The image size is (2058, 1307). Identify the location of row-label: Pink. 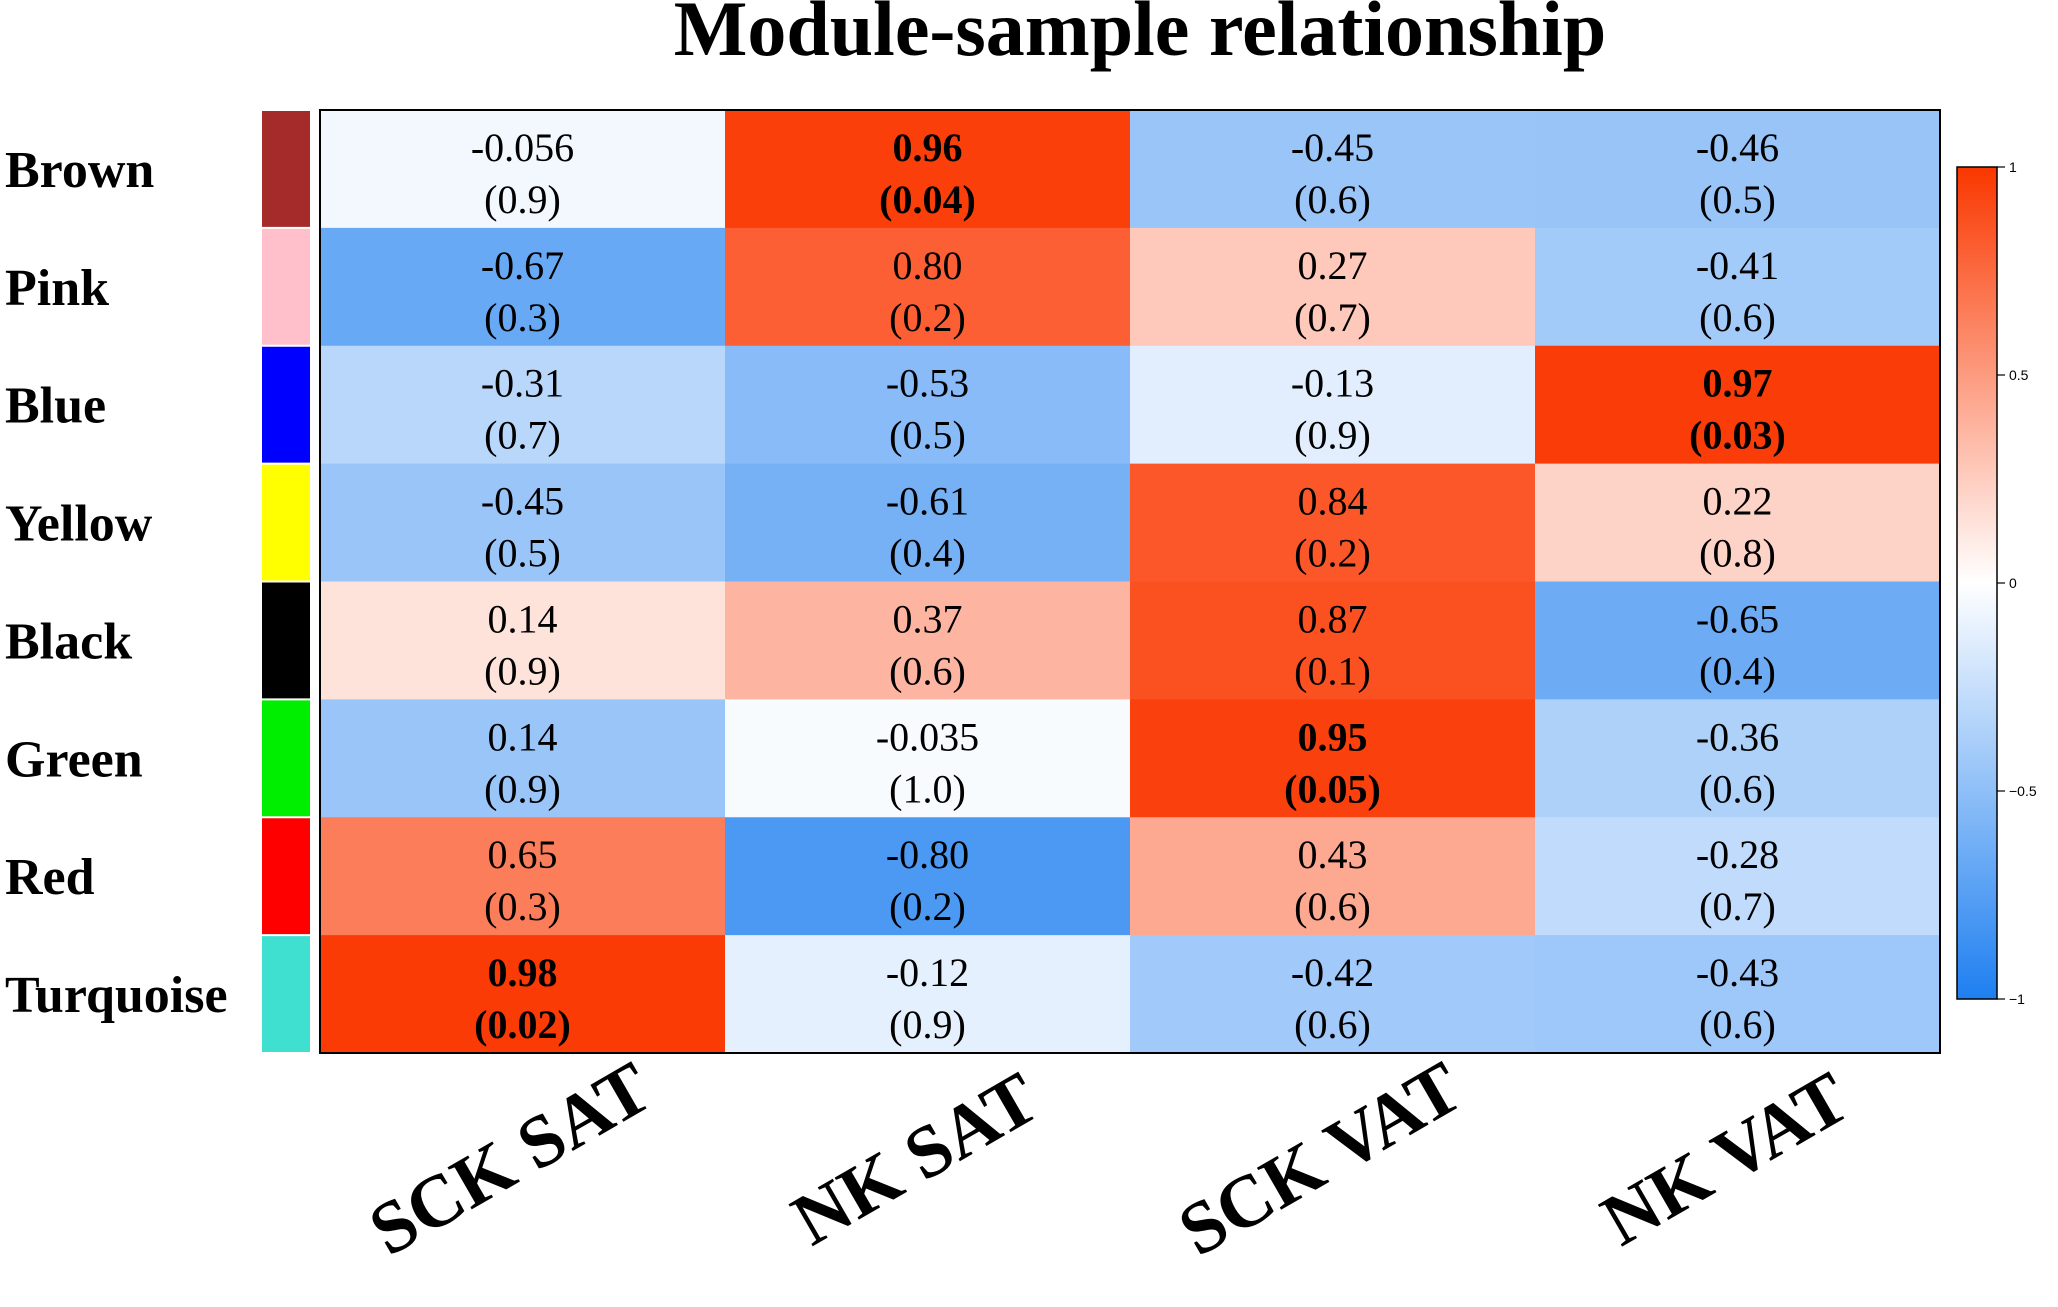
(57, 288).